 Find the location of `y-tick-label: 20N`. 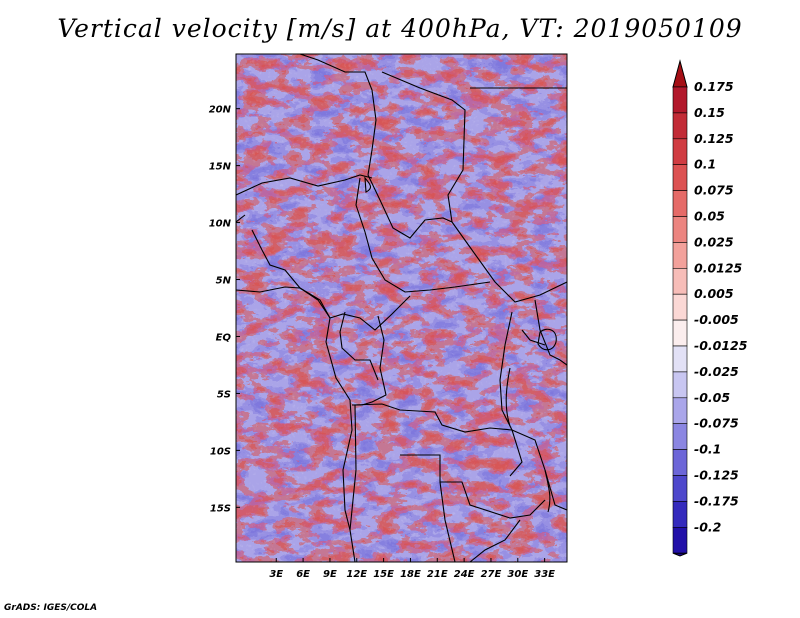

y-tick-label: 20N is located at coordinates (220, 110).